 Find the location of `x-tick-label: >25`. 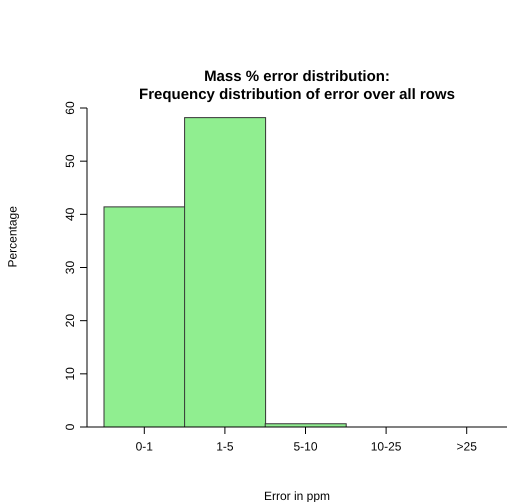

x-tick-label: >25 is located at coordinates (467, 447).